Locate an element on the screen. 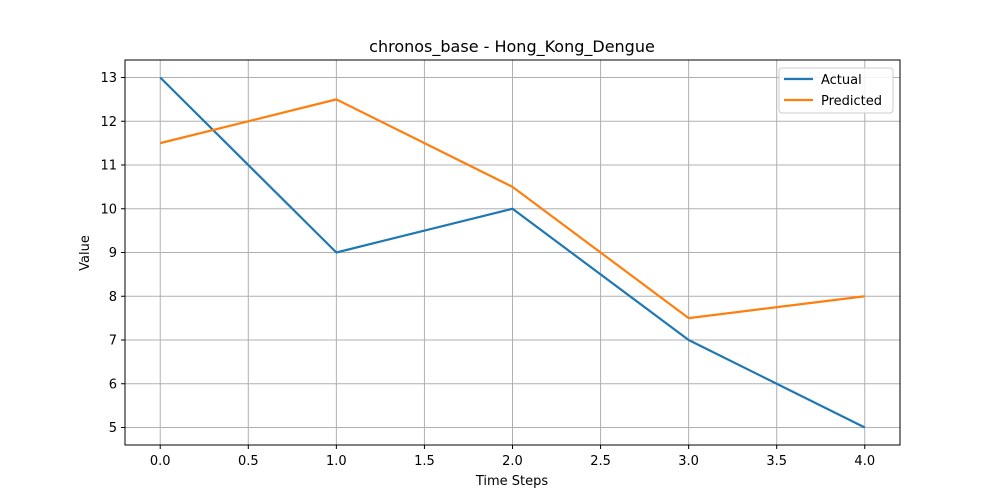  y-tick-label: 11 is located at coordinates (108, 166).